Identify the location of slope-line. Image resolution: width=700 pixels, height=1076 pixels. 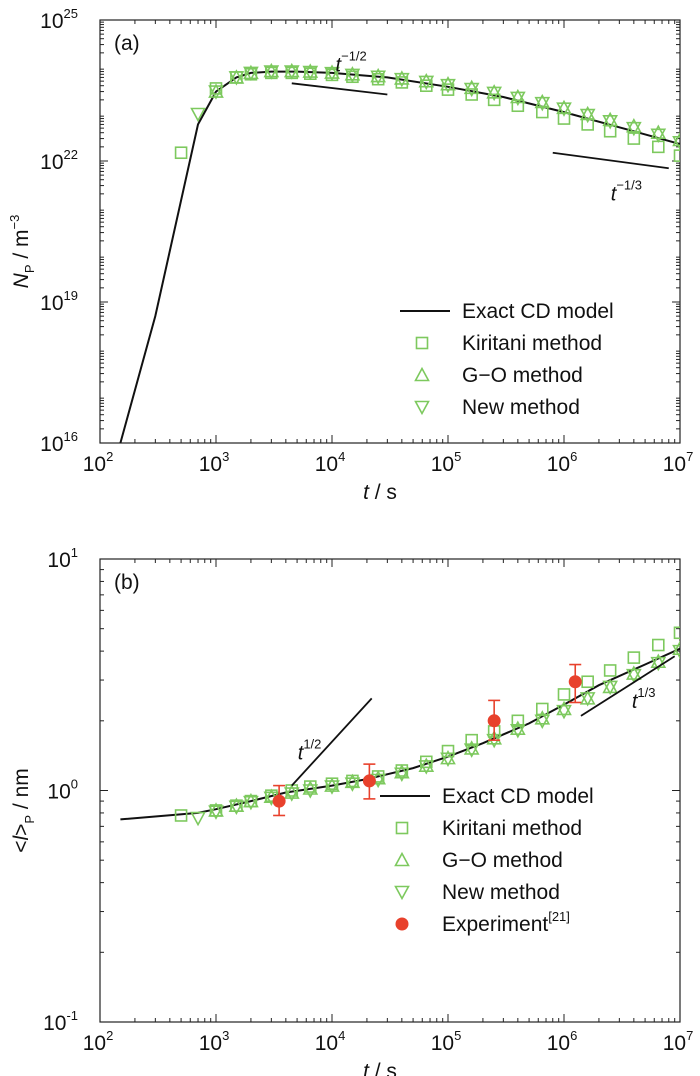
(610, 160).